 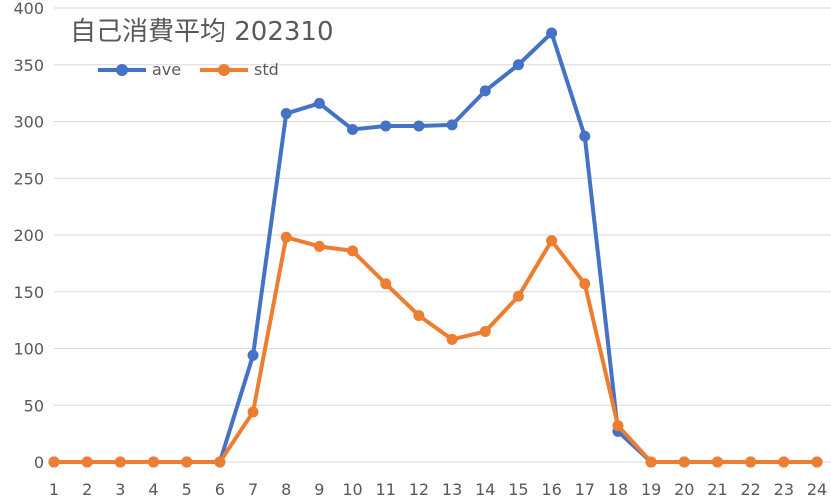 I want to click on x-tick-label: 4, so click(x=153, y=489).